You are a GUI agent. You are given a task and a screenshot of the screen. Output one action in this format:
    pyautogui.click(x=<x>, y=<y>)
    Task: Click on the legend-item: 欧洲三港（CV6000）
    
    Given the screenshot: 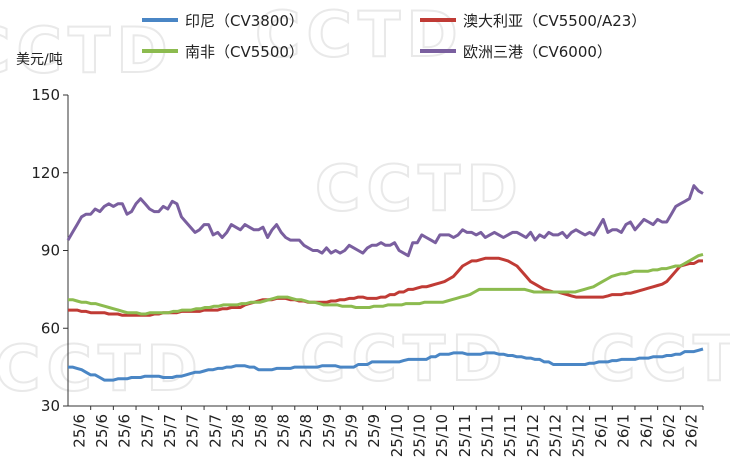 What is the action you would take?
    pyautogui.click(x=516, y=52)
    